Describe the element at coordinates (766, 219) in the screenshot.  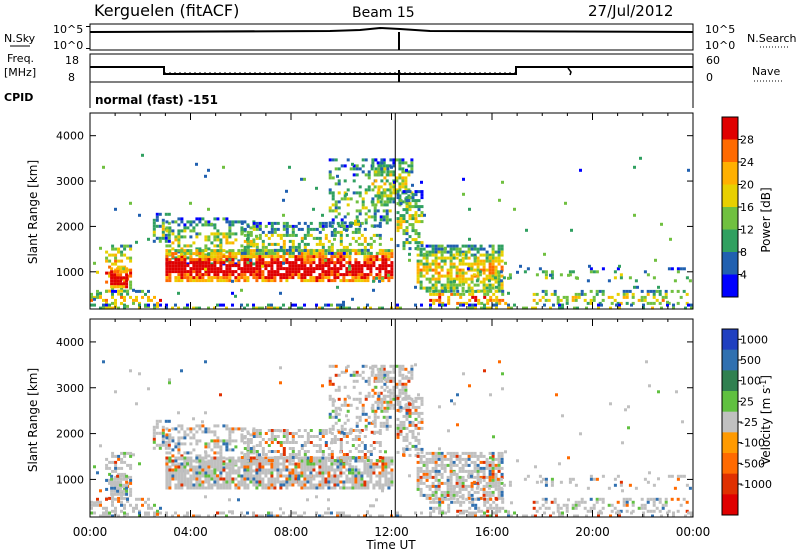
I see `power-cbar-label: Power [dB]` at that location.